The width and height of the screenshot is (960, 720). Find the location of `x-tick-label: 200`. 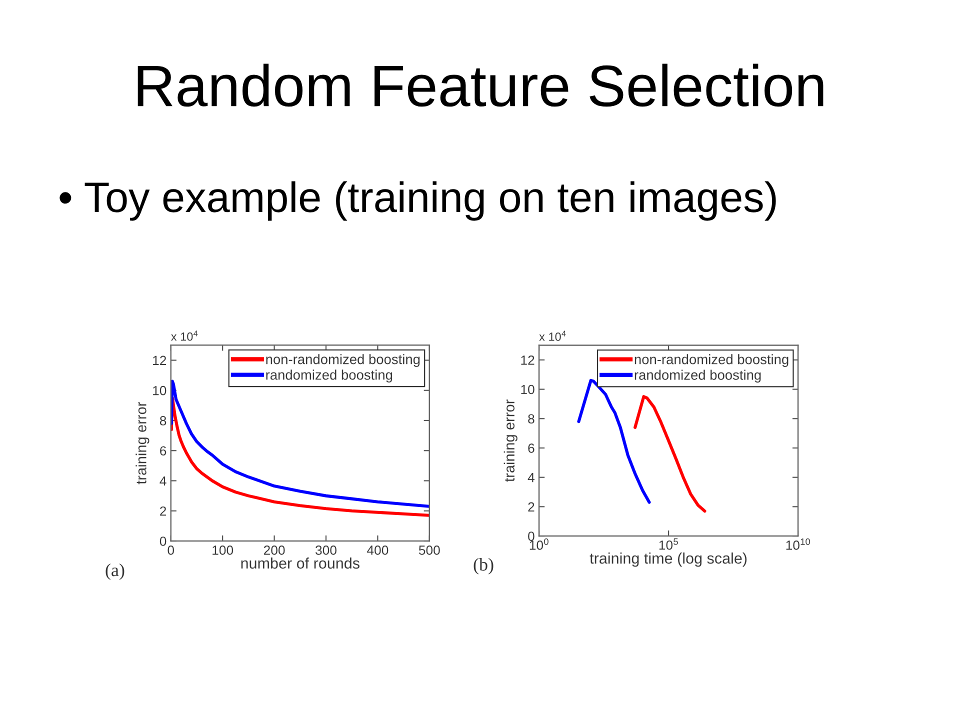

x-tick-label: 200 is located at coordinates (274, 550).